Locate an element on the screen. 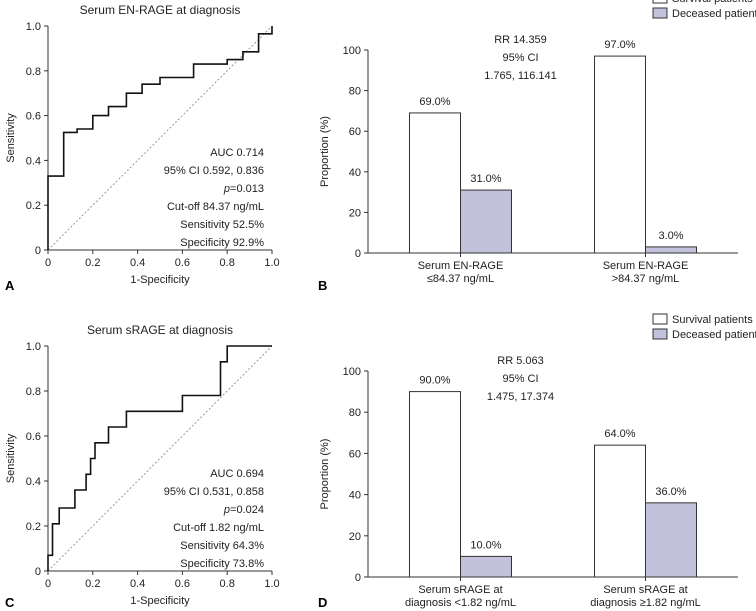 This screenshot has width=756, height=611. y-tick-label-C: 0.8 is located at coordinates (33, 392).